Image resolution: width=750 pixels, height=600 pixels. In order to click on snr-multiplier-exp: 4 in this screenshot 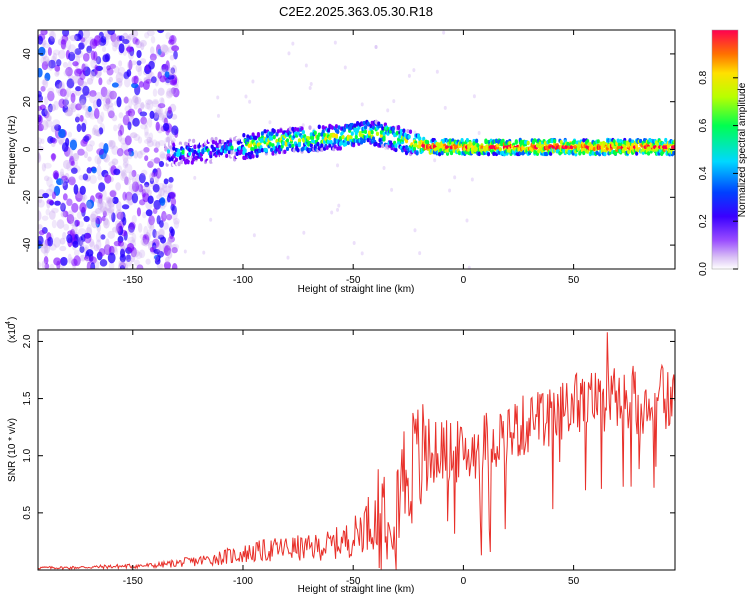, I will do `click(8, 323)`.